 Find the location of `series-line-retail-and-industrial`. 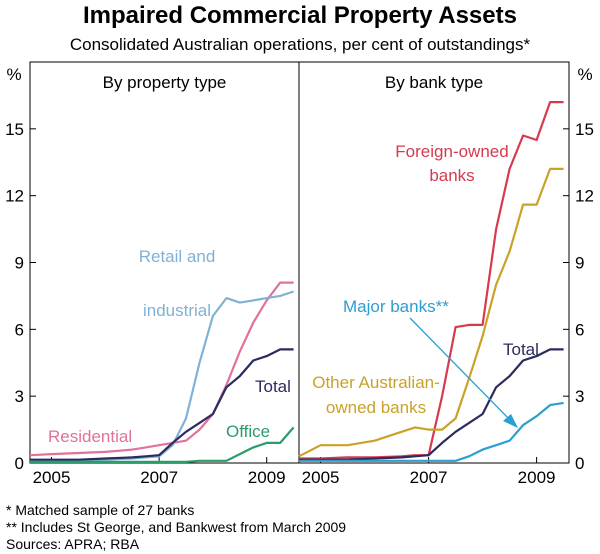

series-line-retail-and-industrial is located at coordinates (162, 376).